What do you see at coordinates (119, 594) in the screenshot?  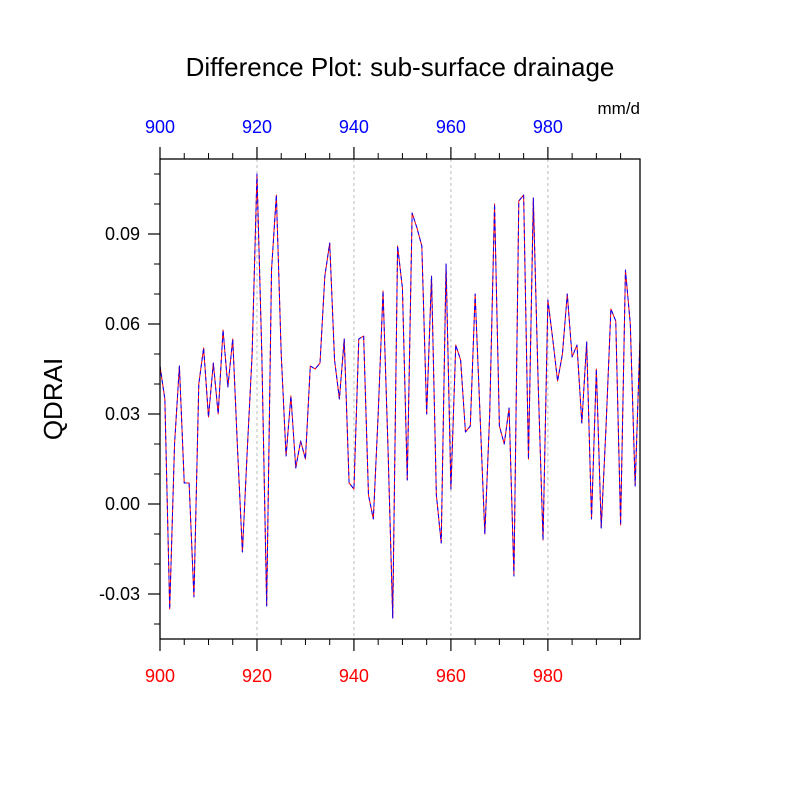 I see `y-tick-label: -0.03` at bounding box center [119, 594].